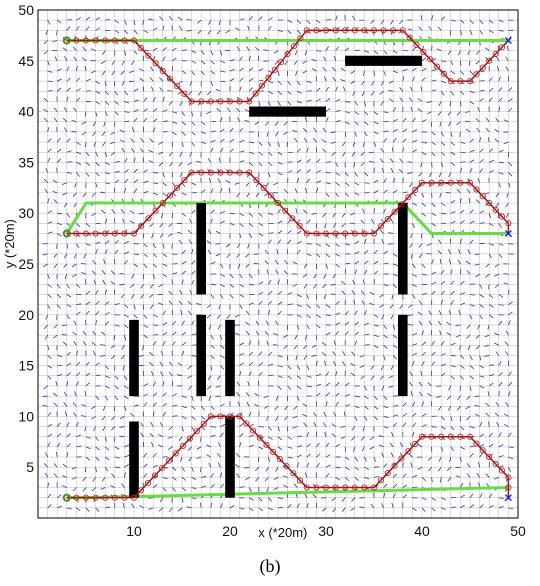 Image resolution: width=540 pixels, height=586 pixels. I want to click on start-marker, so click(66, 497).